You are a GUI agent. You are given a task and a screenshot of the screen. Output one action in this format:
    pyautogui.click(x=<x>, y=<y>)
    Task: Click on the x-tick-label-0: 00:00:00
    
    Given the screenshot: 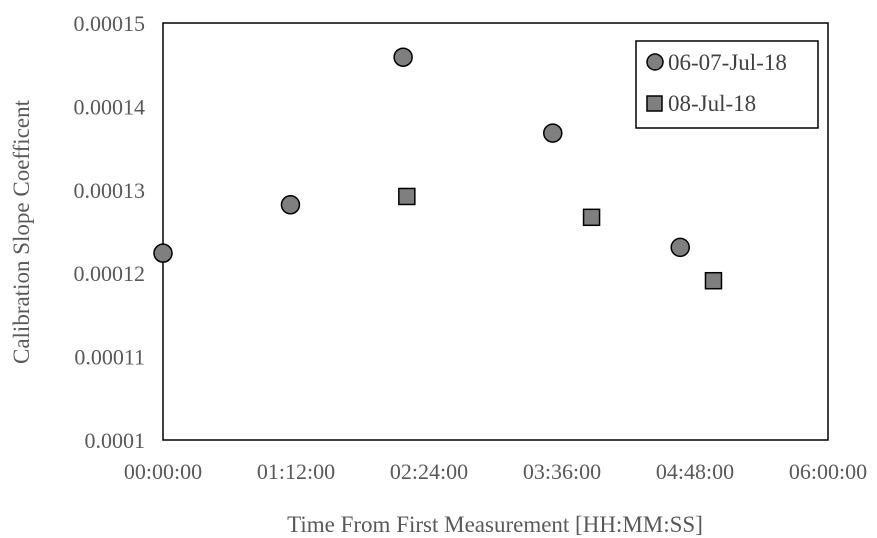 What is the action you would take?
    pyautogui.click(x=163, y=471)
    